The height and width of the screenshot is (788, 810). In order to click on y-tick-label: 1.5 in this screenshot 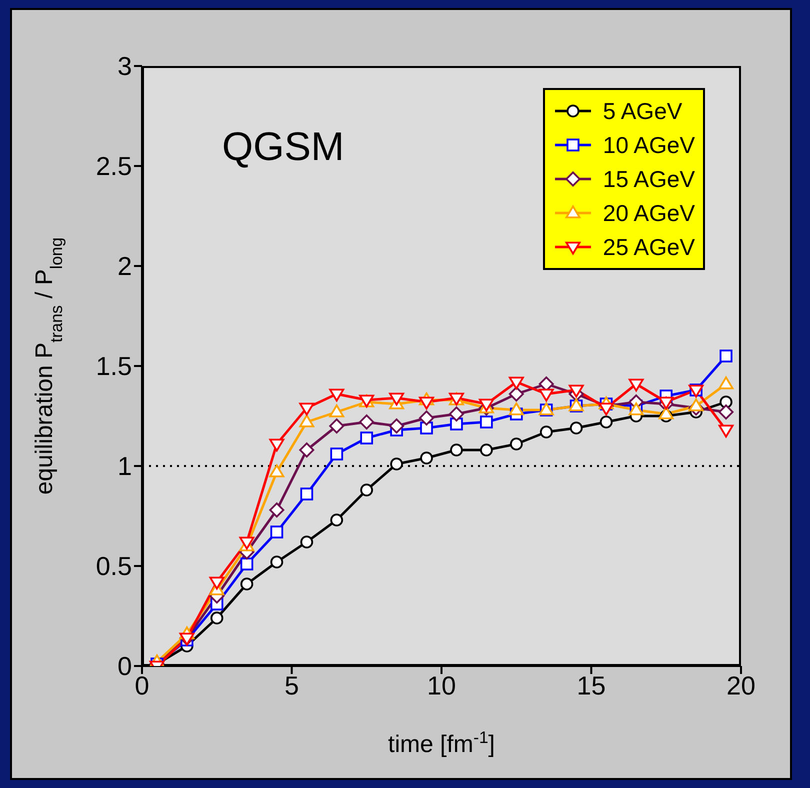, I will do `click(114, 366)`.